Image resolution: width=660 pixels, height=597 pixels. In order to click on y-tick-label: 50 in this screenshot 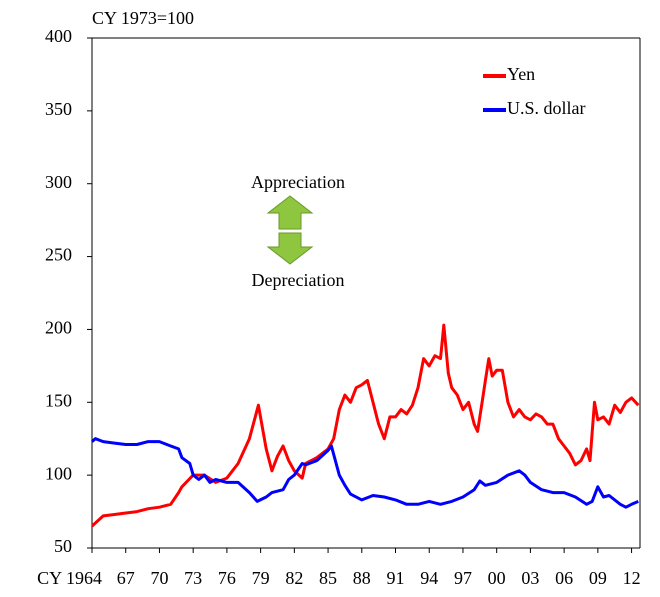, I will do `click(63, 546)`.